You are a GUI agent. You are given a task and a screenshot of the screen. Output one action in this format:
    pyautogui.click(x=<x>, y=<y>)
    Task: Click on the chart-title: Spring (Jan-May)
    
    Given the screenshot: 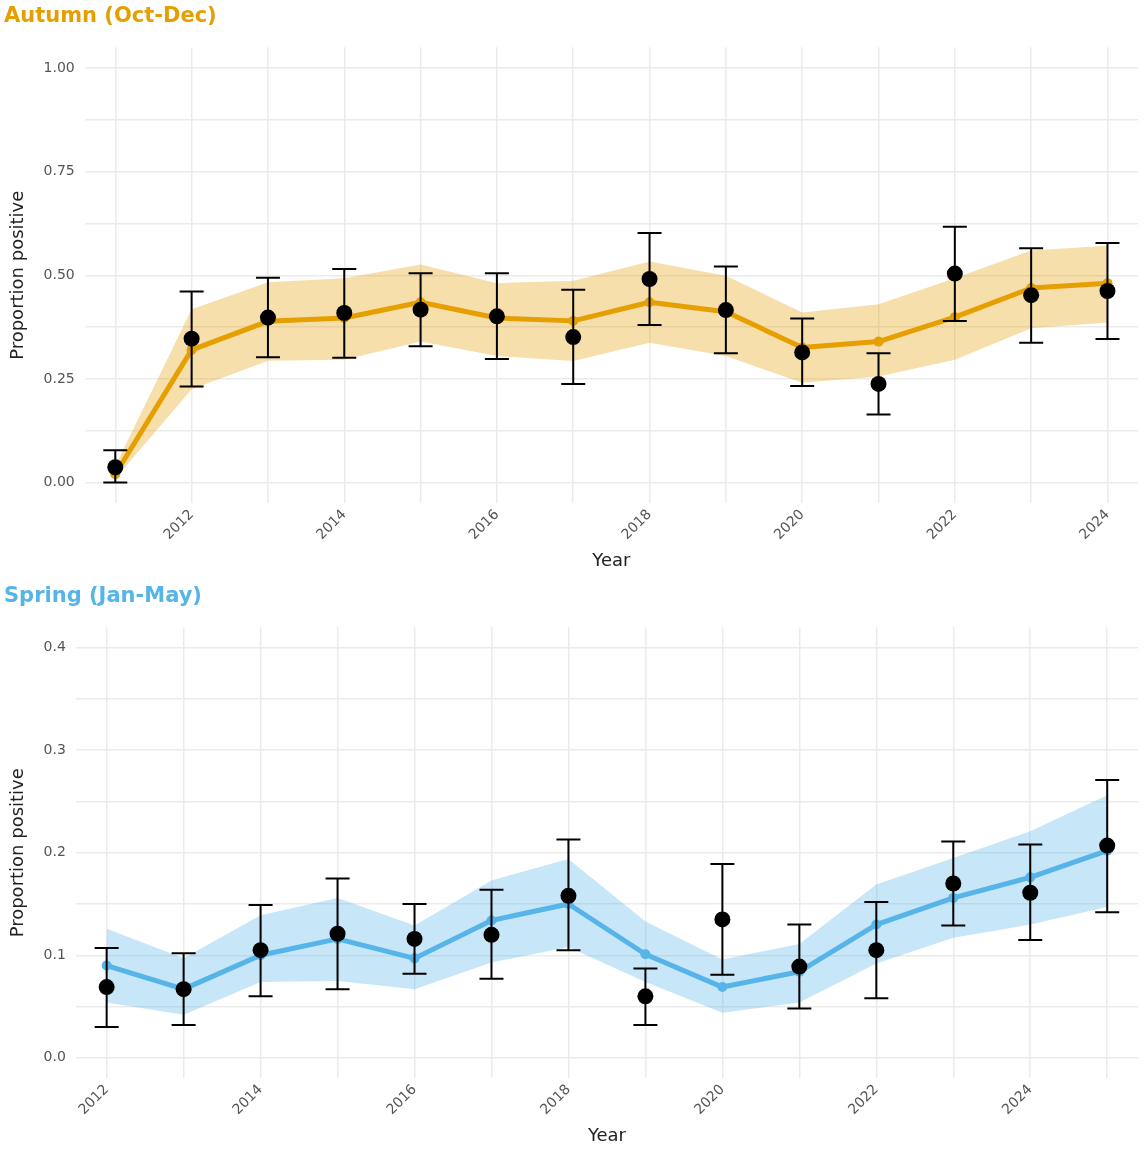 What is the action you would take?
    pyautogui.click(x=103, y=595)
    